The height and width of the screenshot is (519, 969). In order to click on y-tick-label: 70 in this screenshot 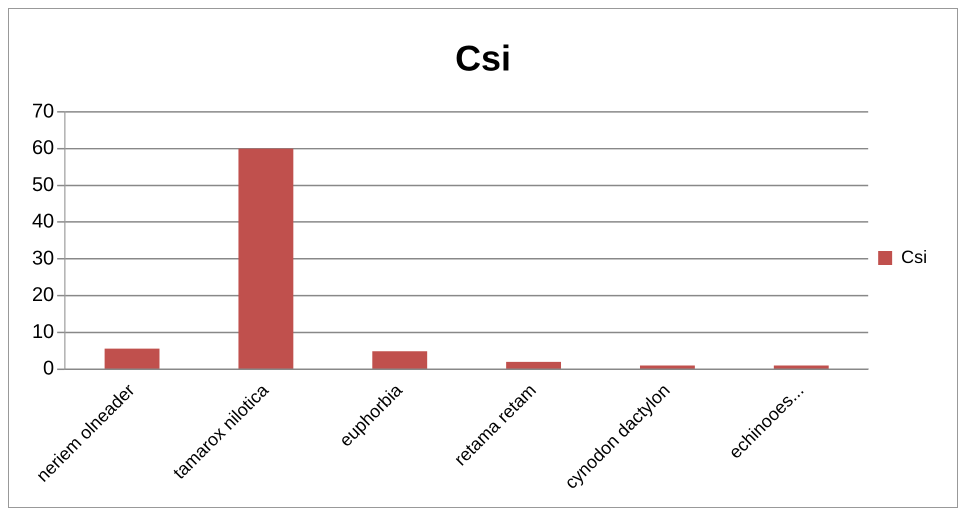, I will do `click(43, 111)`.